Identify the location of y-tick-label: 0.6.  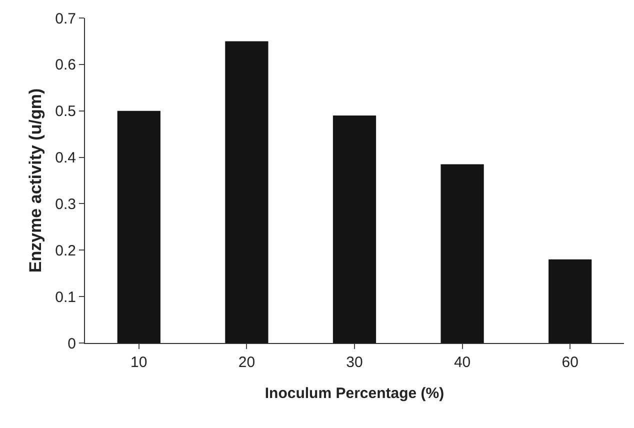
(65, 65).